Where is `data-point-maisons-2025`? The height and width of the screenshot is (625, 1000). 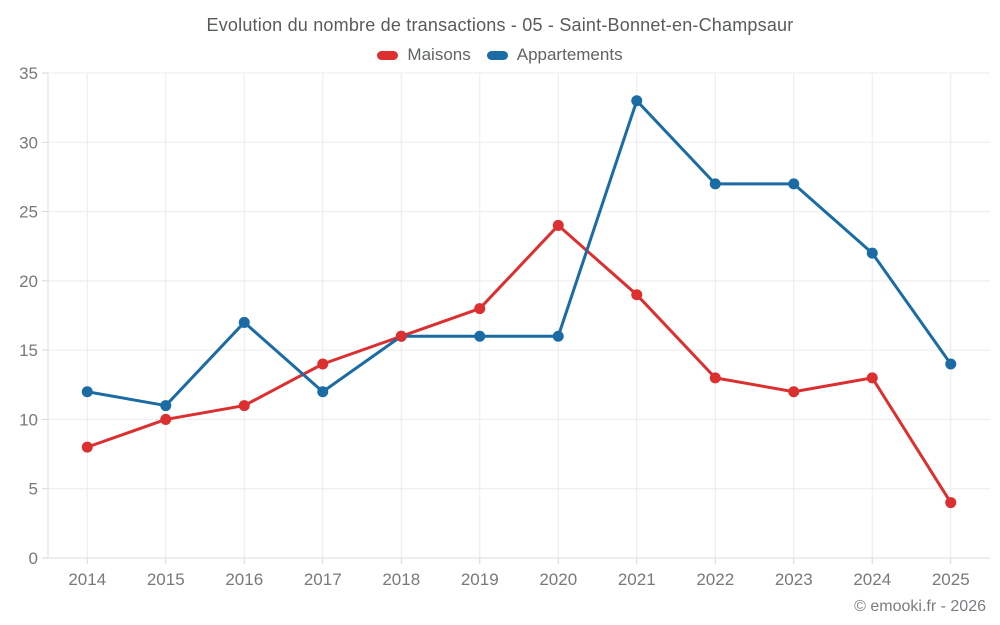 data-point-maisons-2025 is located at coordinates (951, 503).